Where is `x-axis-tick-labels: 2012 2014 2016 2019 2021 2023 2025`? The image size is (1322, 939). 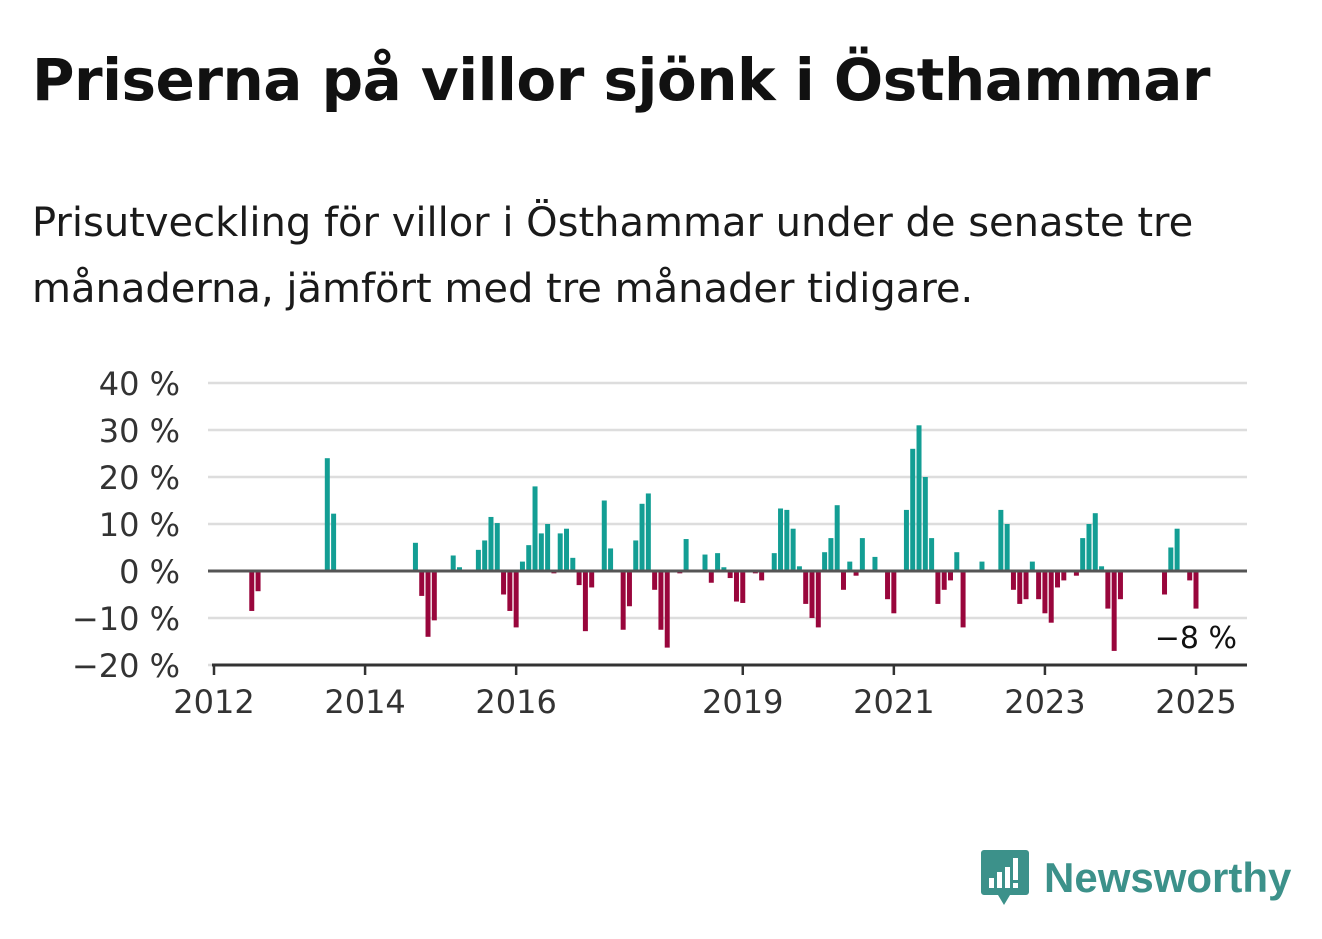
x-axis-tick-labels: 2012 2014 2016 2019 2021 2023 2025 is located at coordinates (704, 702).